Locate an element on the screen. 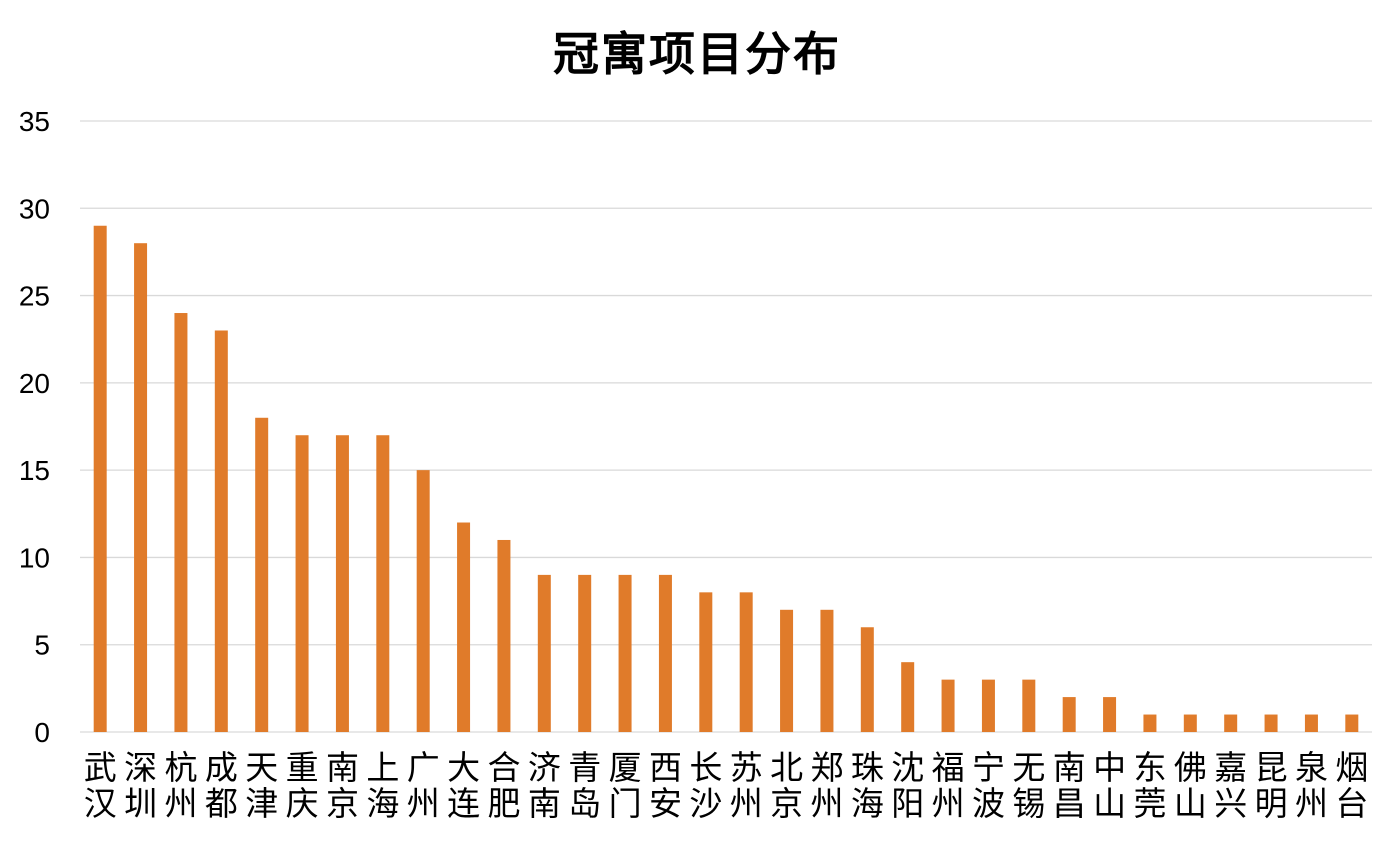 Image resolution: width=1394 pixels, height=842 pixels. x-tick-label: 福州 is located at coordinates (948, 785).